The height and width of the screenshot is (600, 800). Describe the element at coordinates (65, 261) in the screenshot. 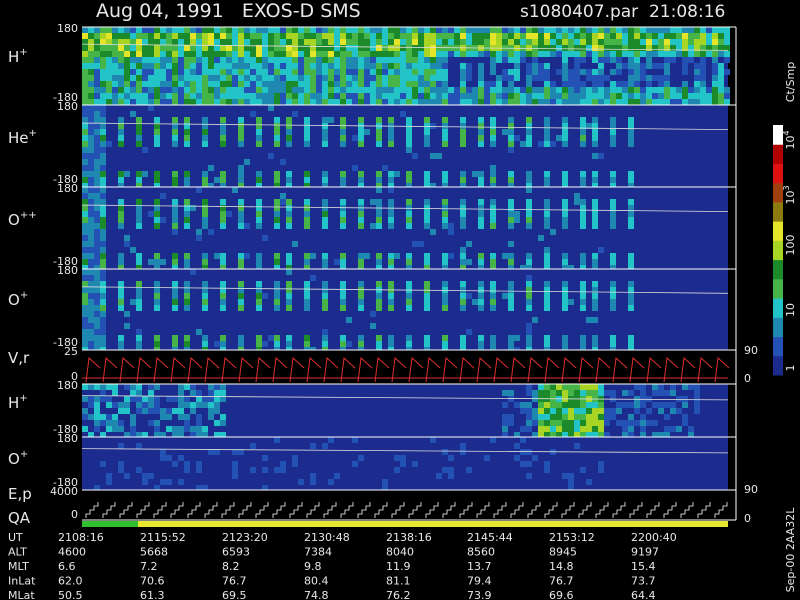

I see `y-tick-label: -180` at that location.